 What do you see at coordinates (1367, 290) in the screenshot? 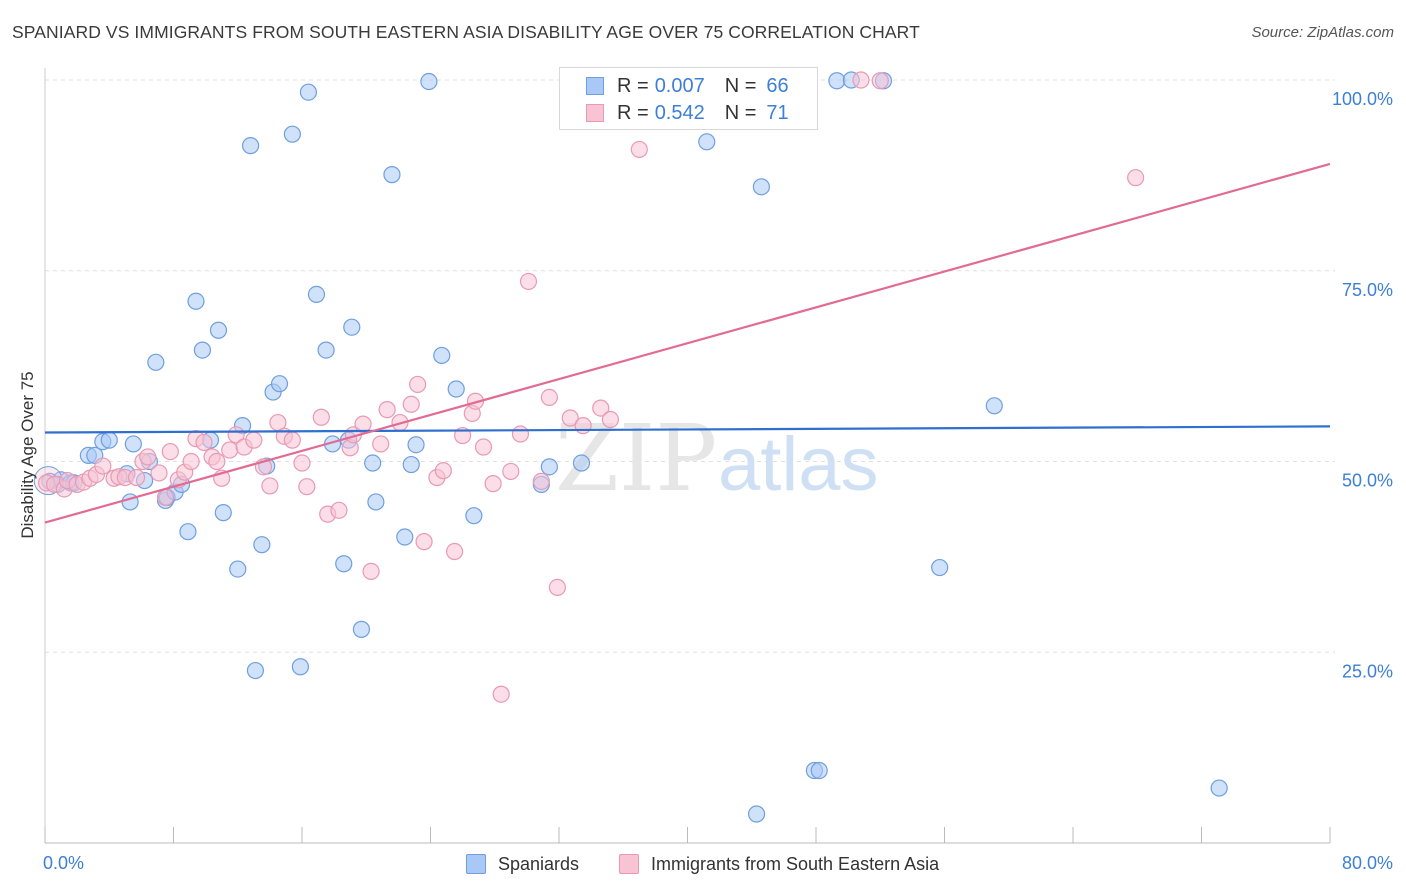
I see `y-tick-label: 75.0%` at bounding box center [1367, 290].